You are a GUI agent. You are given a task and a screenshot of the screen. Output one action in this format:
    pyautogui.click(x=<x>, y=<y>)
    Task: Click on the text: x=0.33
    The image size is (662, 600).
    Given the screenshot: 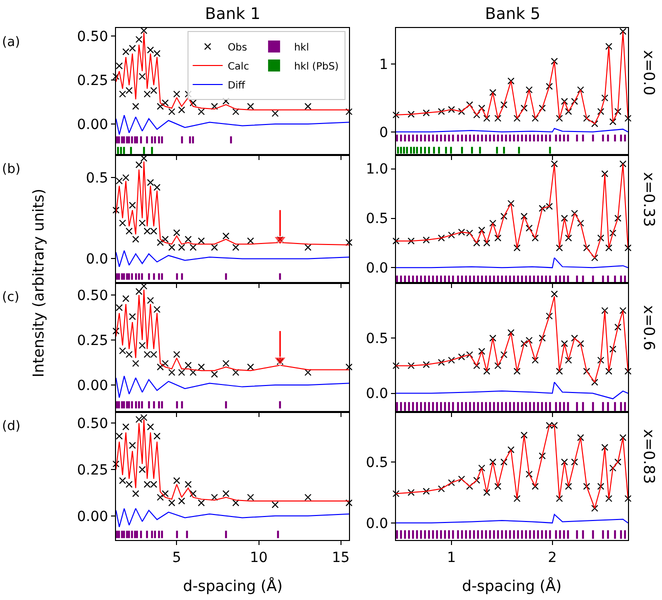 What is the action you would take?
    pyautogui.click(x=649, y=199)
    